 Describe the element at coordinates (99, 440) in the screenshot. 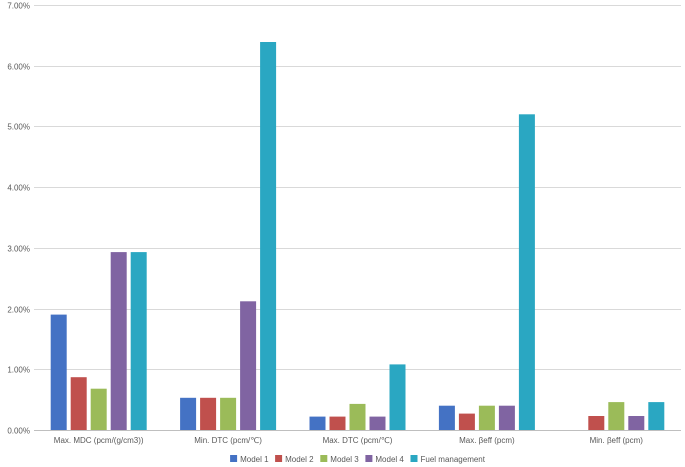

I see `category-label: Max. MDC (pcm/(g/cm3))` at that location.